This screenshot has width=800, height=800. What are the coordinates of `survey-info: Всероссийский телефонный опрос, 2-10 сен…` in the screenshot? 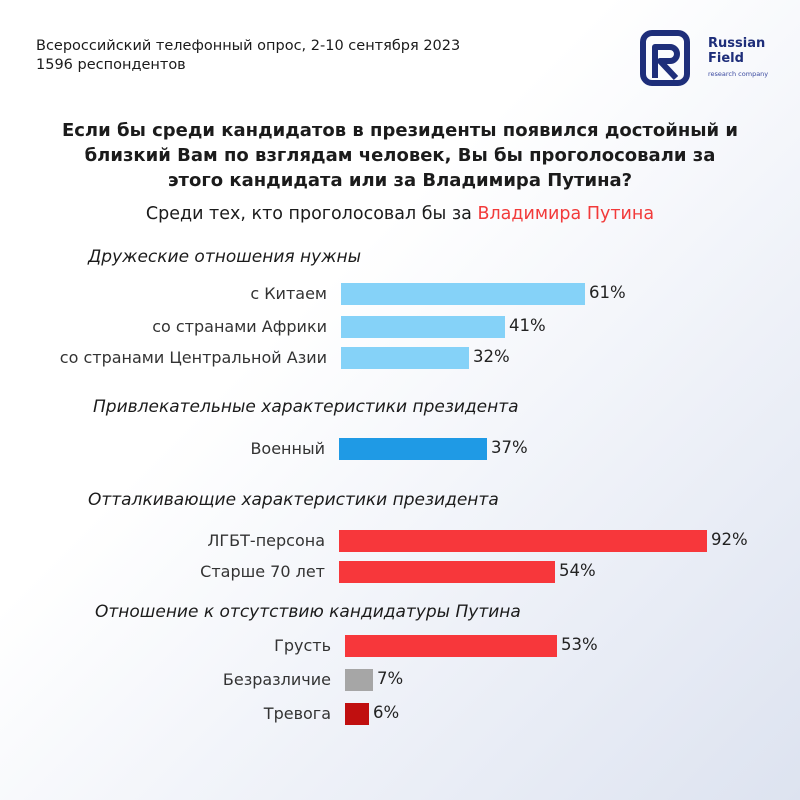 It's located at (248, 56).